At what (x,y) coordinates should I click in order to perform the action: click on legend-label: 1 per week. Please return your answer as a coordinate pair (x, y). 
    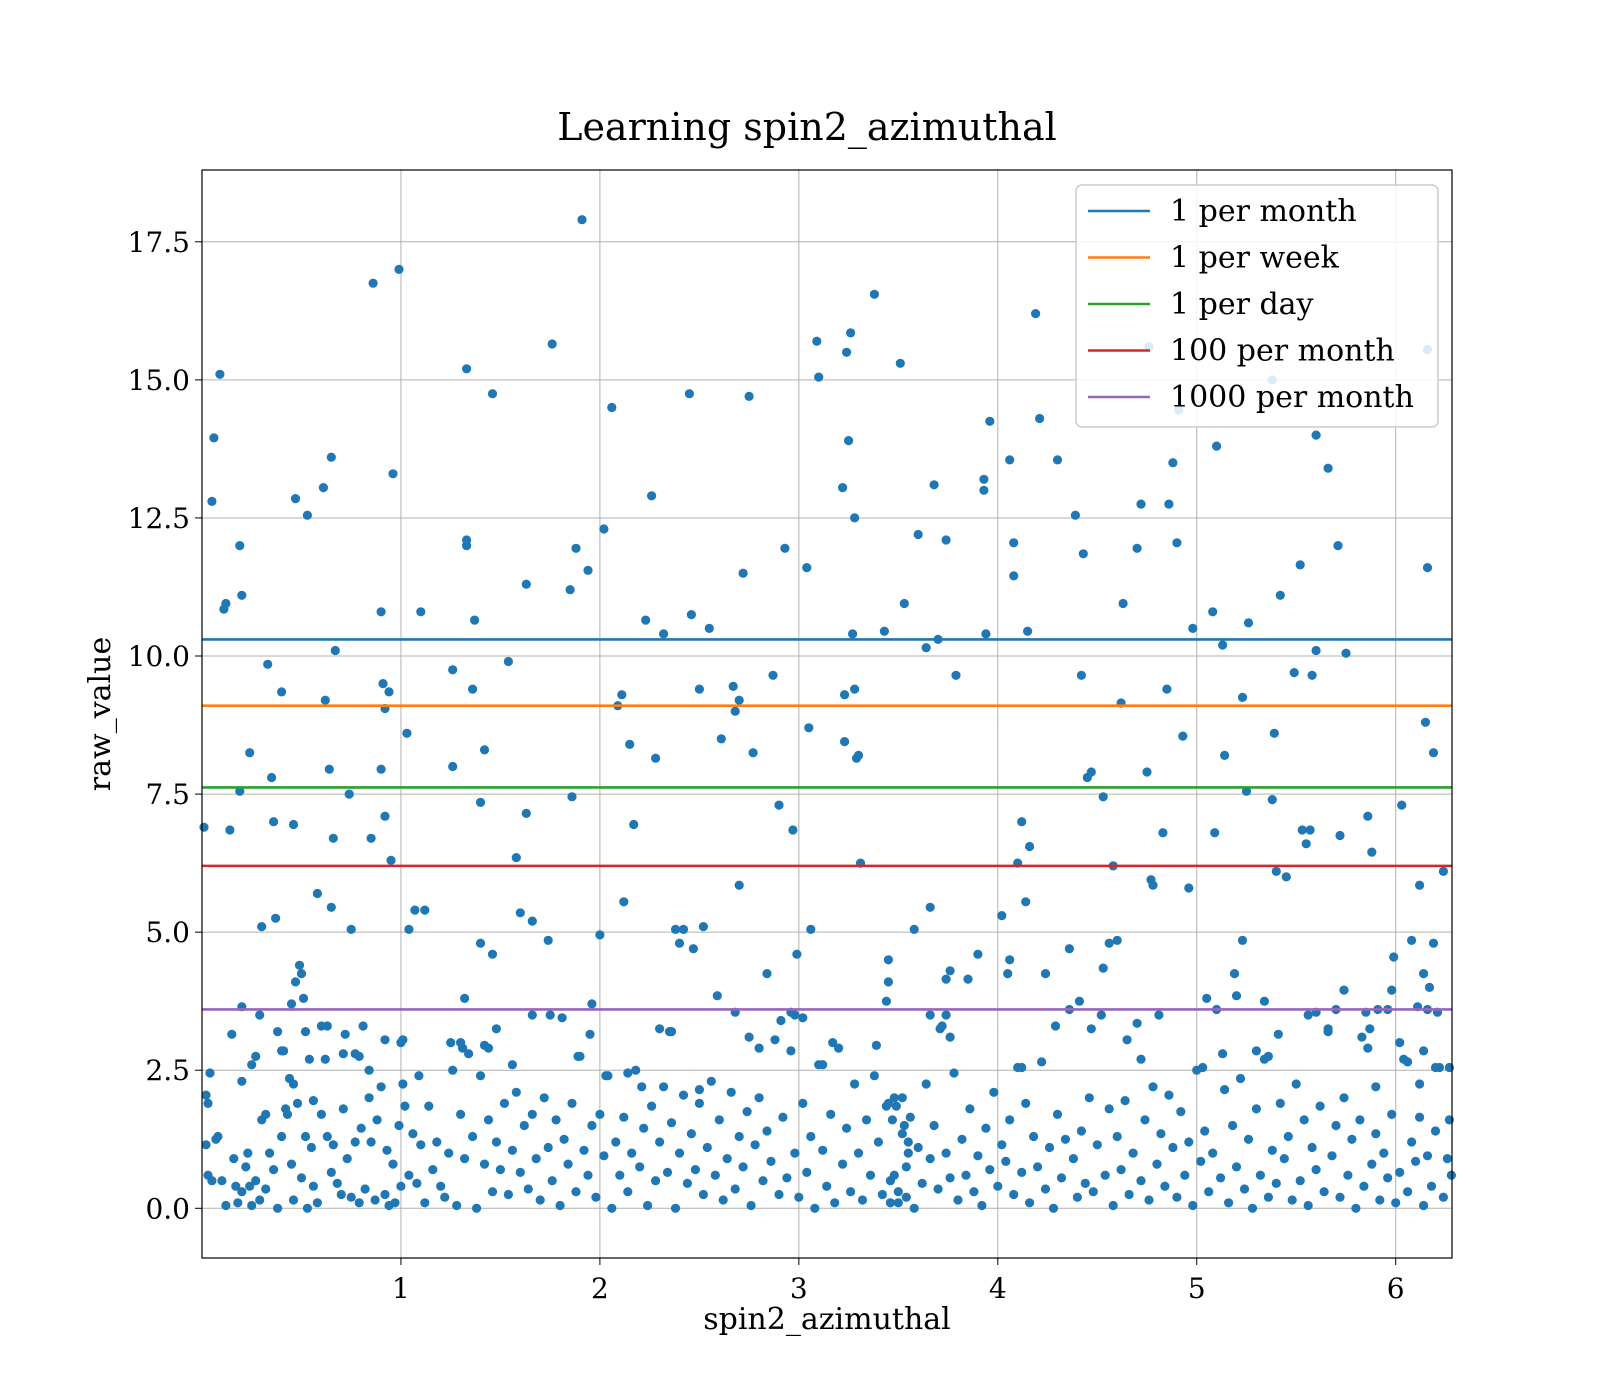
    Looking at the image, I should click on (1255, 258).